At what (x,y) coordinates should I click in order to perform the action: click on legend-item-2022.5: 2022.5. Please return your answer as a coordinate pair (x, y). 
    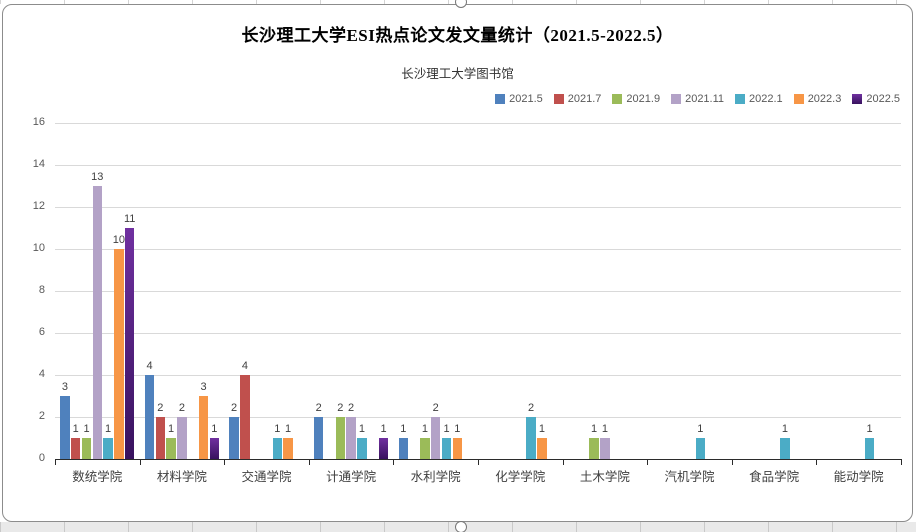
    Looking at the image, I should click on (876, 99).